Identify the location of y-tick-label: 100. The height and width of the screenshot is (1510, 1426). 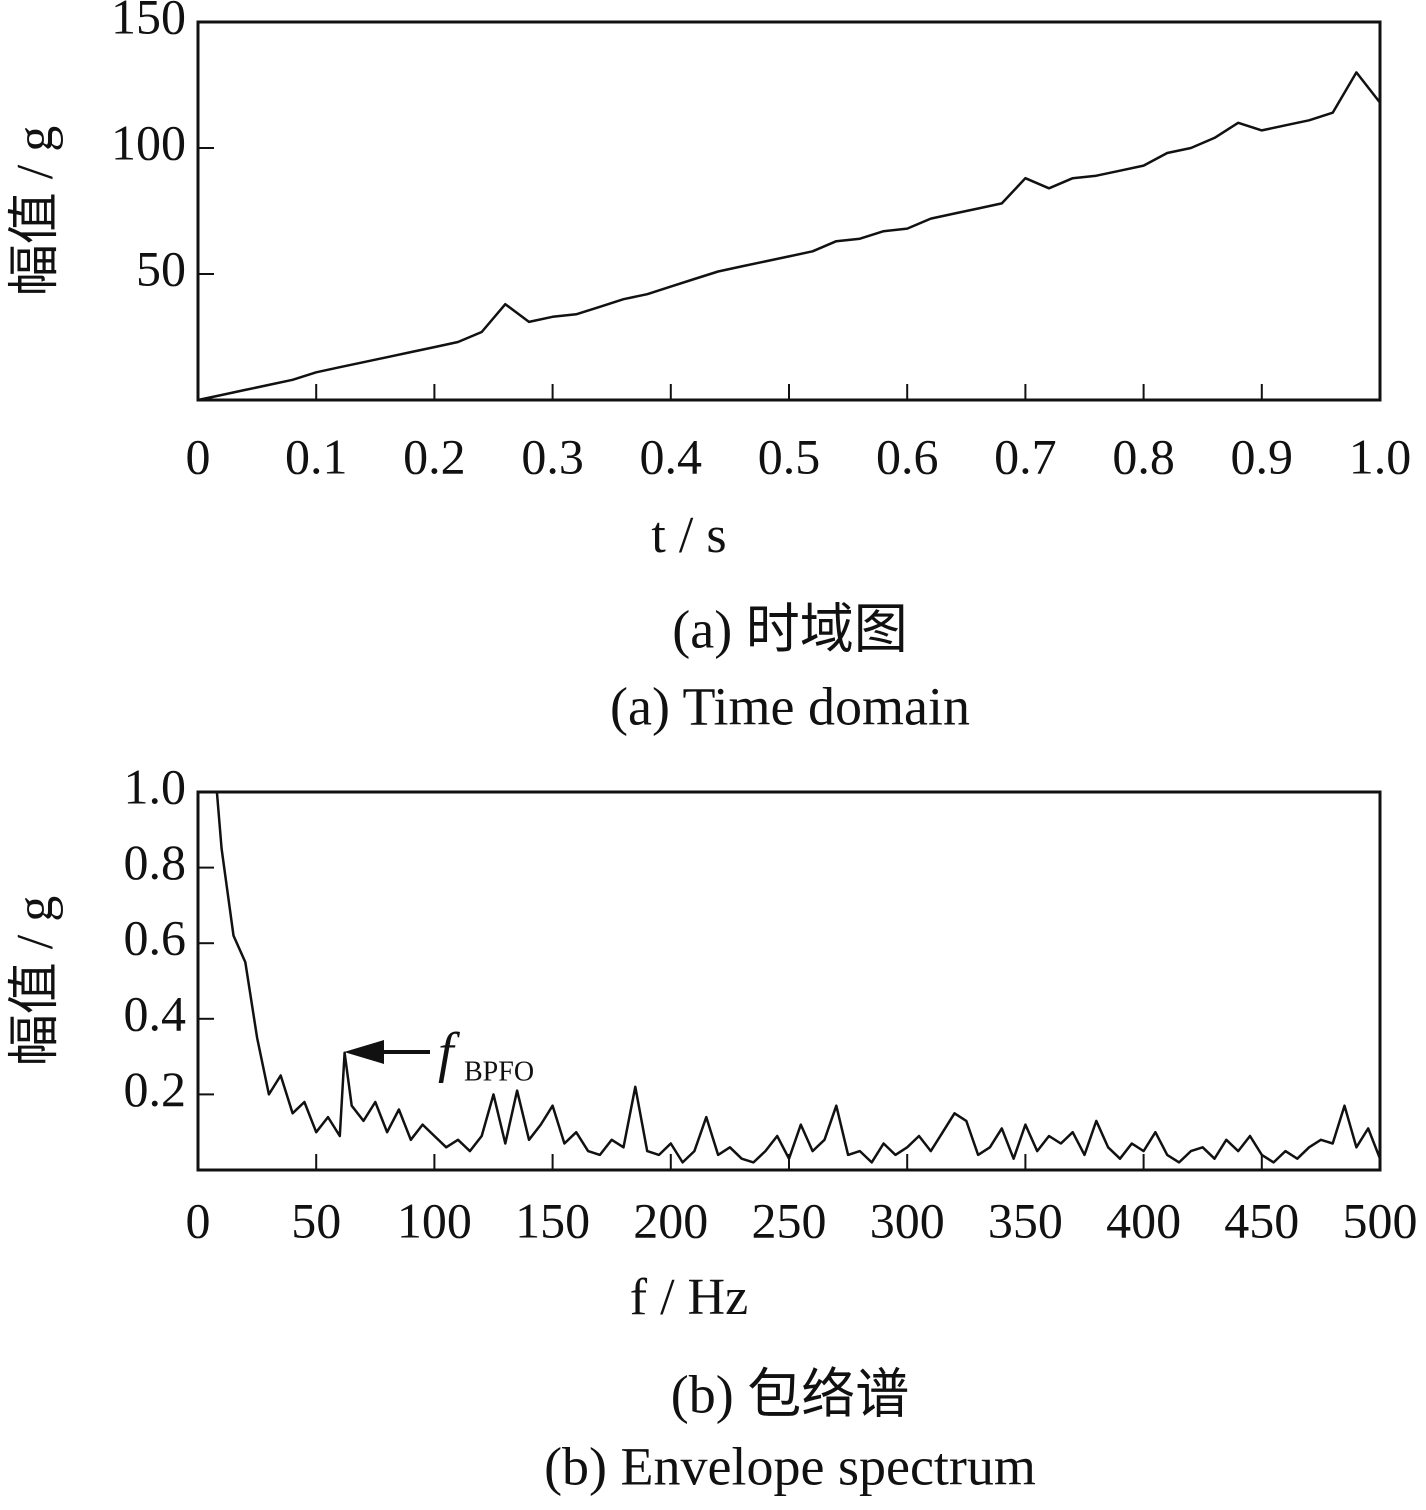
(148, 142).